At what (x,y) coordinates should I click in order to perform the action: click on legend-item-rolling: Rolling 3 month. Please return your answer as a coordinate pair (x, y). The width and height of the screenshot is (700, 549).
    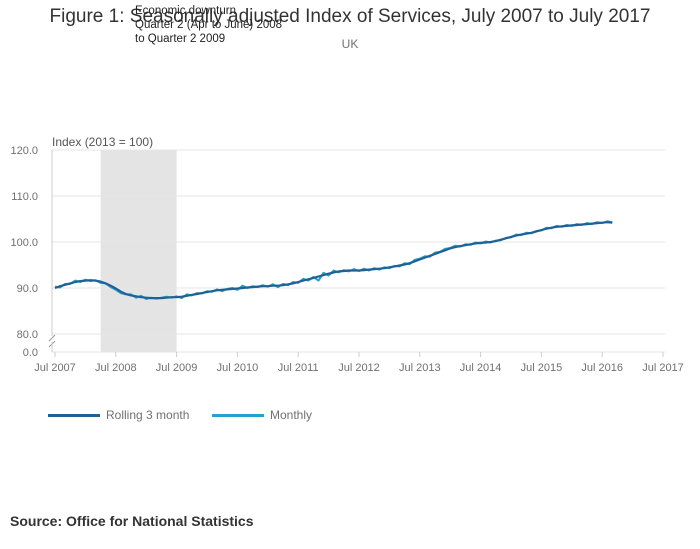
    Looking at the image, I should click on (118, 415).